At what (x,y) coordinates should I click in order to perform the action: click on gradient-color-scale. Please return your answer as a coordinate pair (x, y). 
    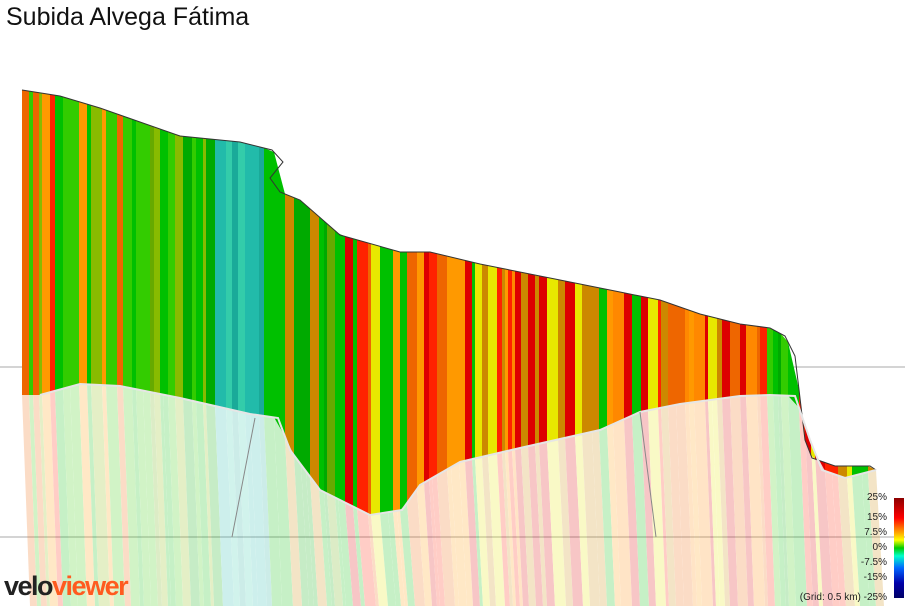
    Looking at the image, I should click on (899, 548).